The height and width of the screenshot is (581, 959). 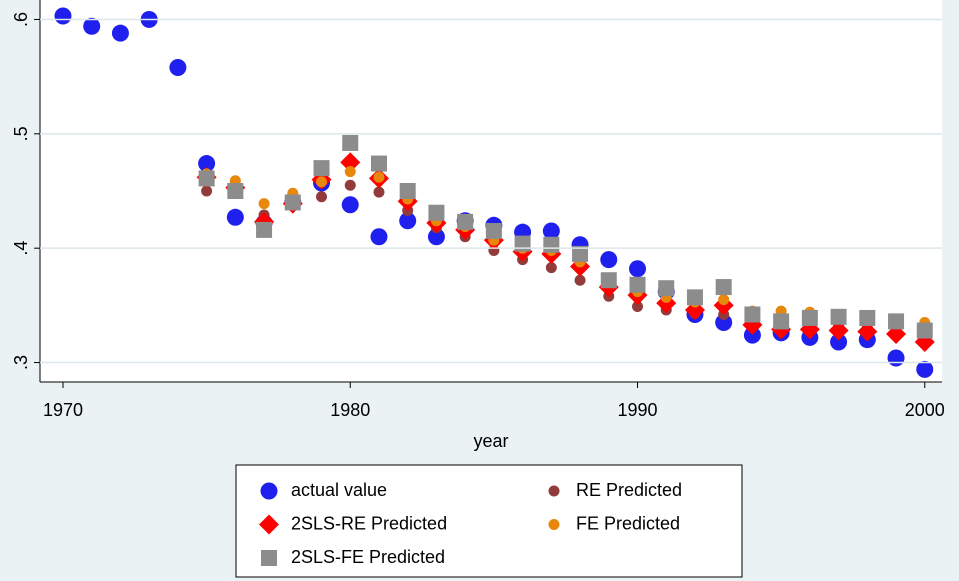 I want to click on legend-label: FE Predicted, so click(x=628, y=523).